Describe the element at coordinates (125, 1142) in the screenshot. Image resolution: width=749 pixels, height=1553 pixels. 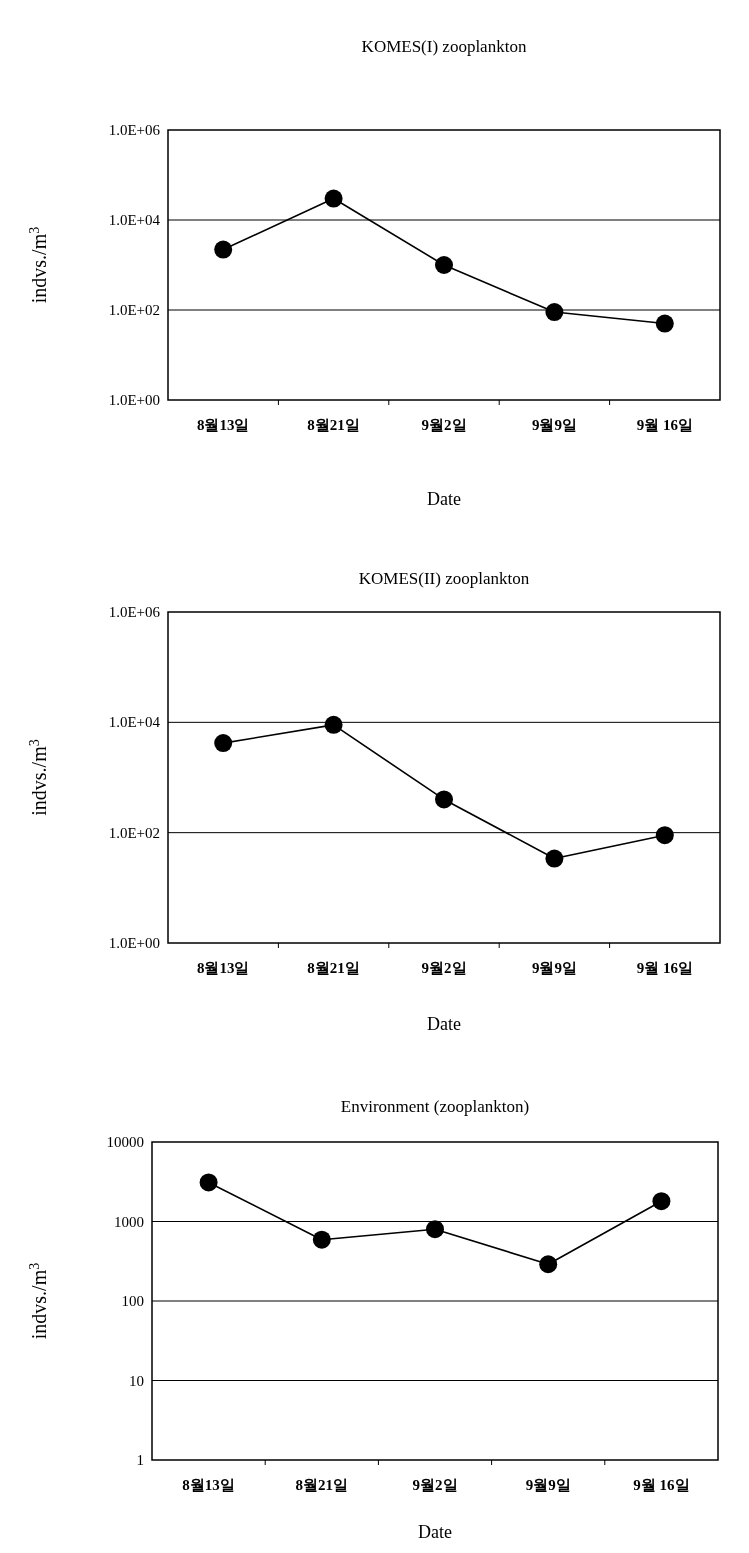
I see `y-tick-label: 10000` at that location.